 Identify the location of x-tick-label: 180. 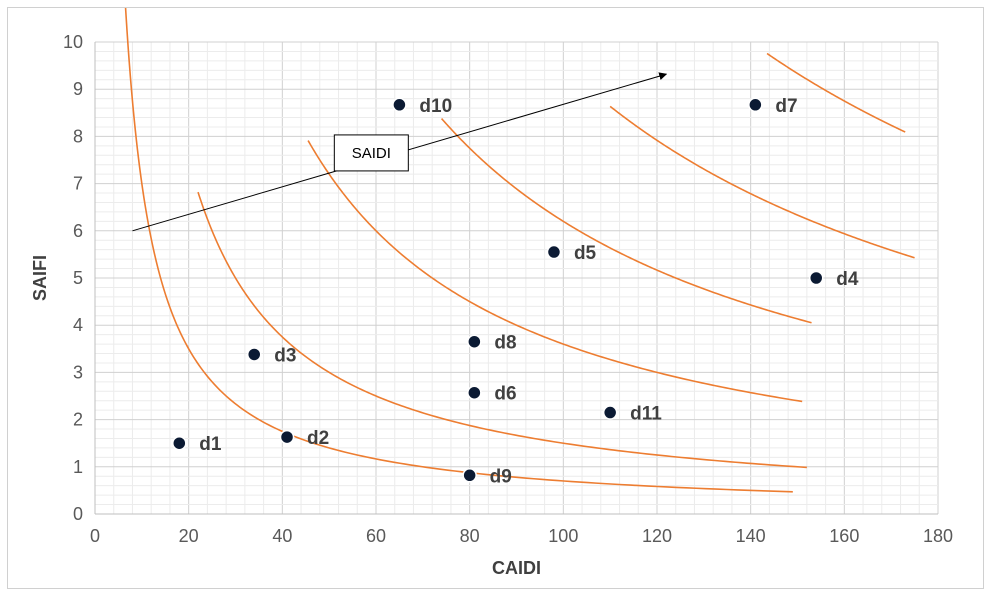
(938, 536).